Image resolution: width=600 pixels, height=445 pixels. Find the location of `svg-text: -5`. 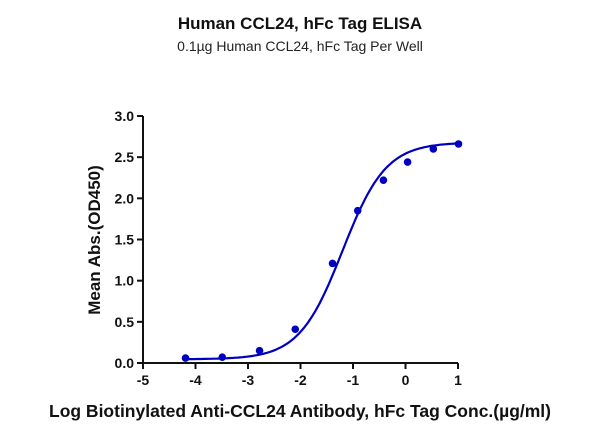

svg-text: -5 is located at coordinates (143, 380).